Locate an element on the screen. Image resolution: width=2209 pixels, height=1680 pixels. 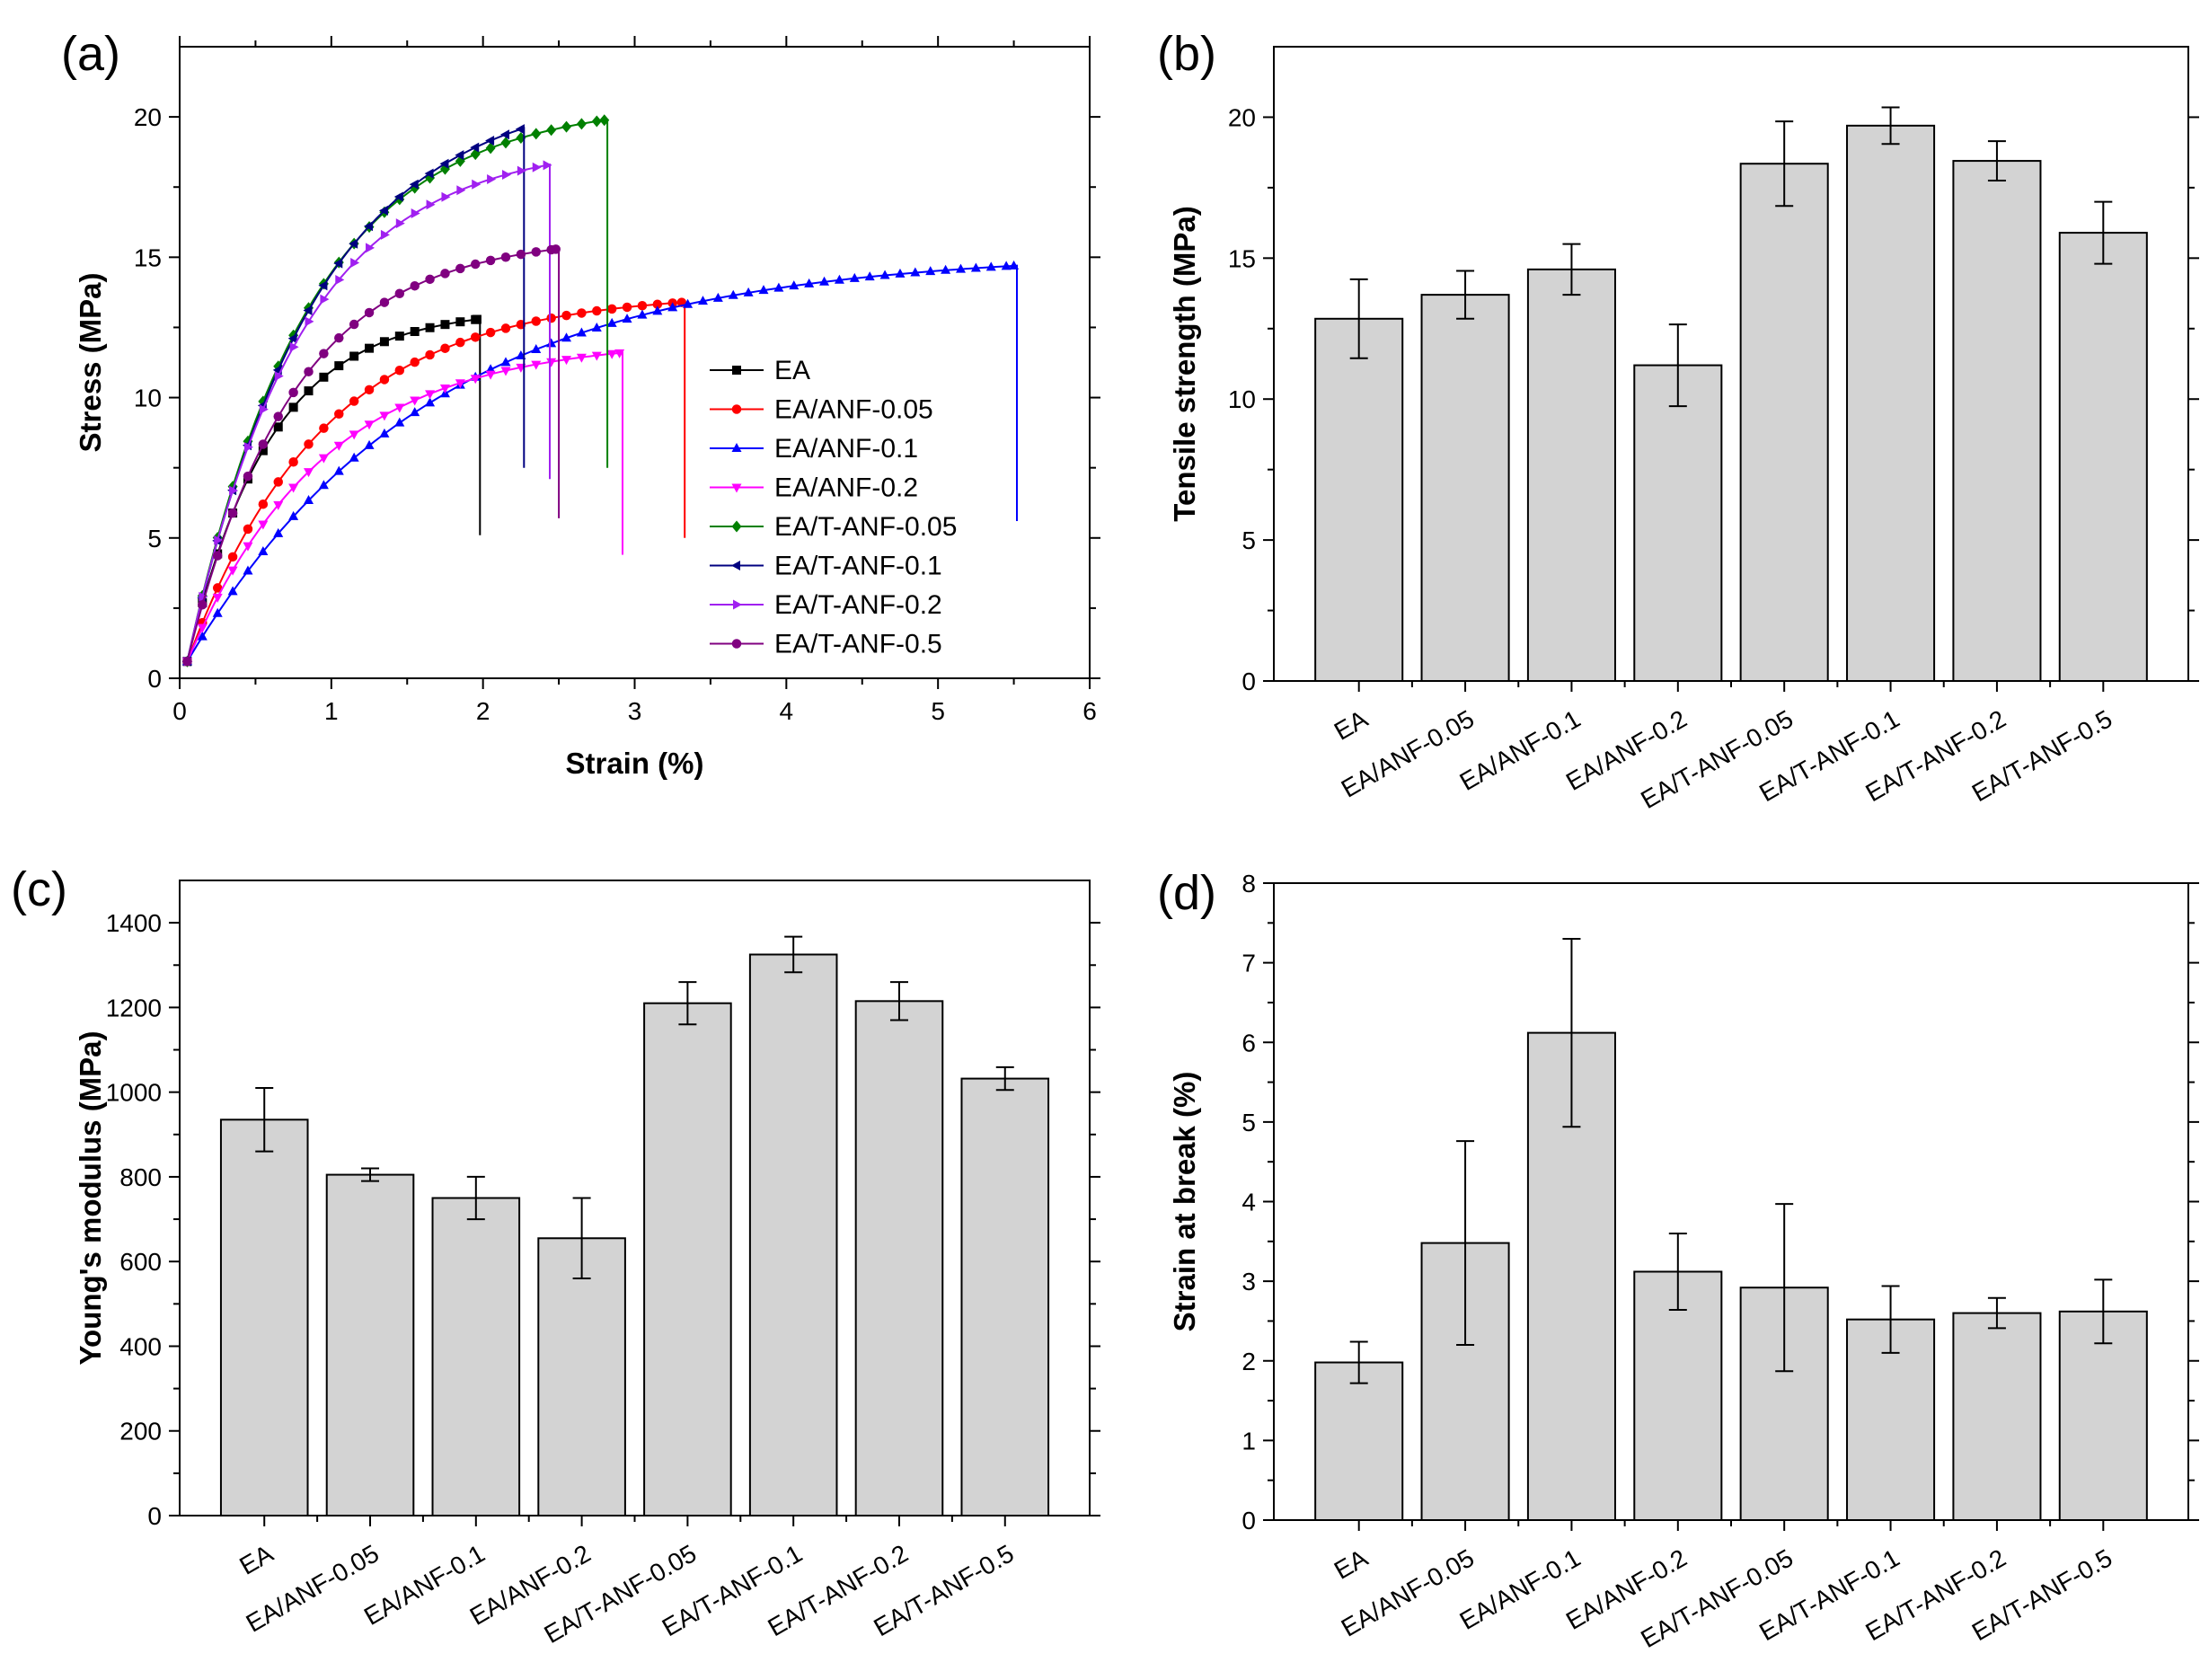
legend-label: EA/ANF-0.05 is located at coordinates (853, 410).